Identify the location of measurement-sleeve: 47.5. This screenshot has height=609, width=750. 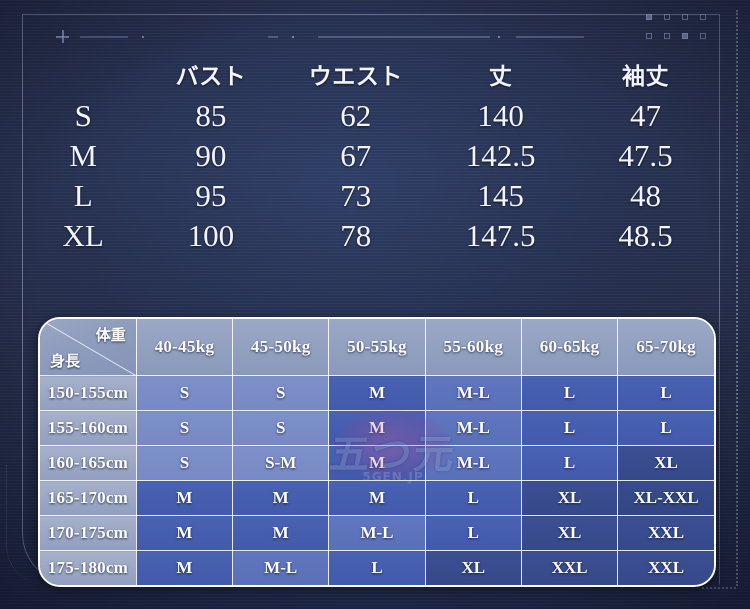
(645, 155).